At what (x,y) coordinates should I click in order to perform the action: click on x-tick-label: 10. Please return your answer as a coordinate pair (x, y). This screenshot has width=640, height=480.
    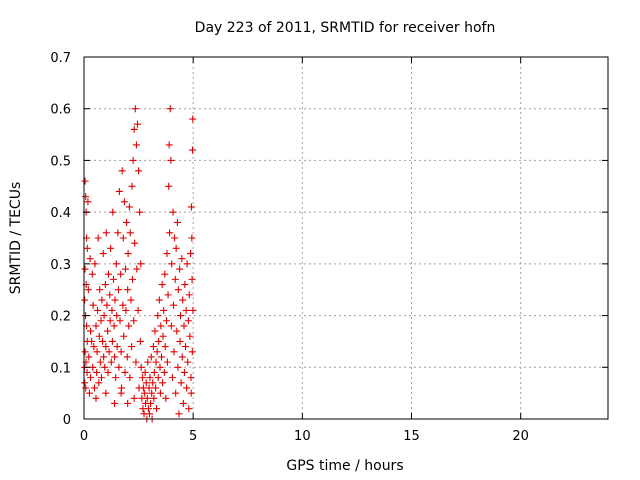
    Looking at the image, I should click on (302, 436).